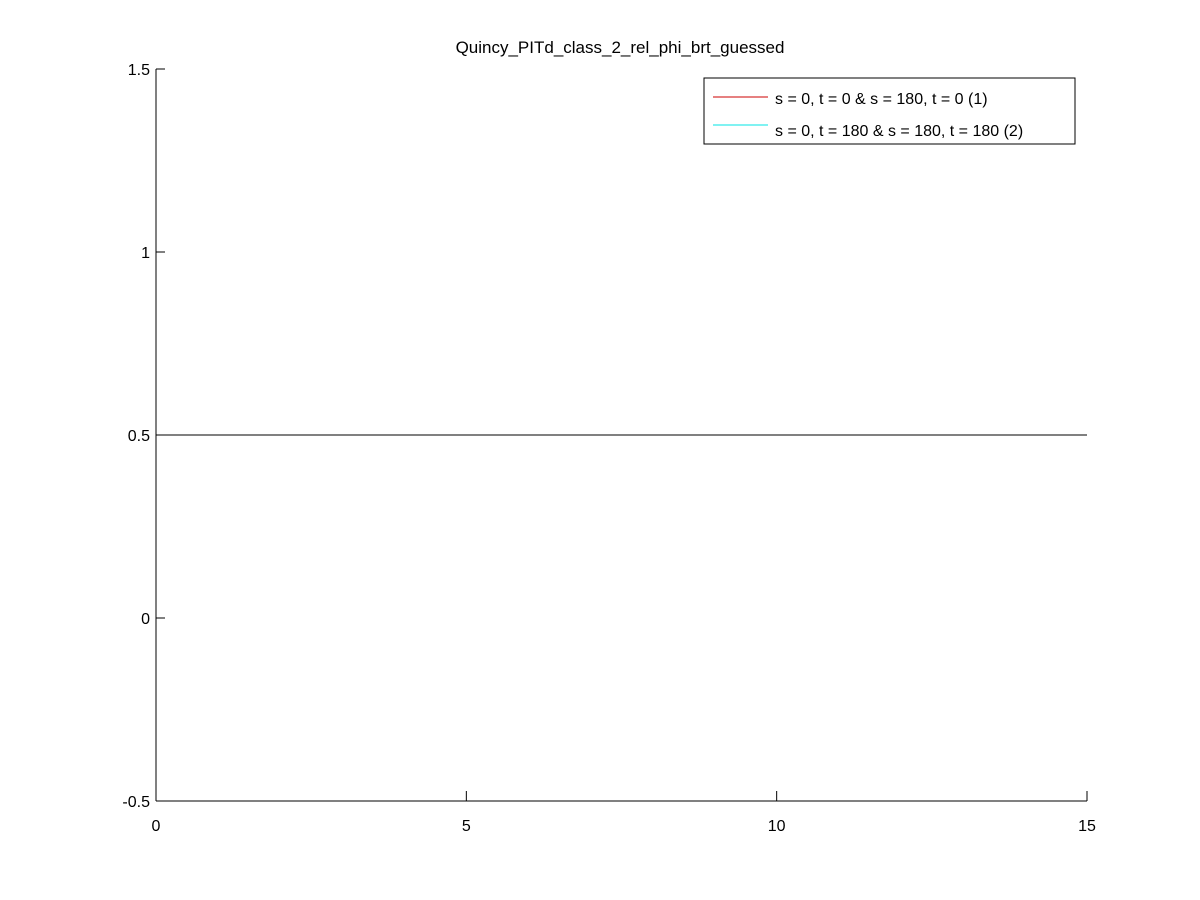  Describe the element at coordinates (145, 253) in the screenshot. I see `y-tick-label: 1` at that location.